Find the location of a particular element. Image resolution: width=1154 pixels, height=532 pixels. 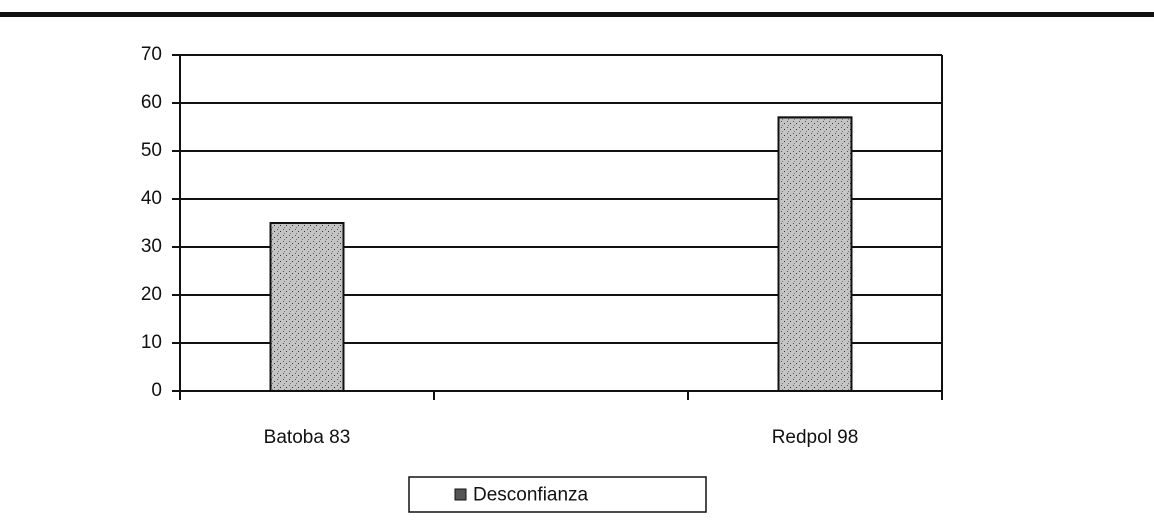

y-tick-label: 10 is located at coordinates (151, 342).